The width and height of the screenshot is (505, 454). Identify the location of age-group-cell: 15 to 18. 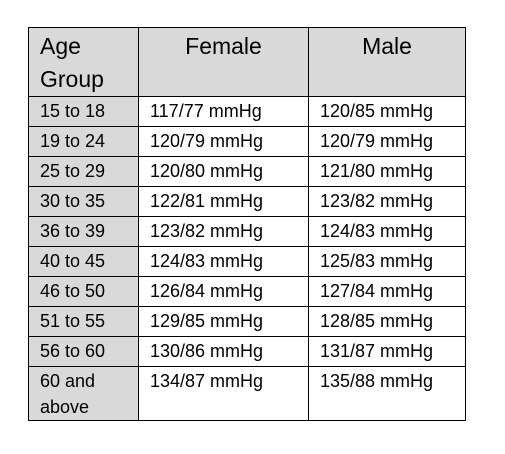
(83, 111).